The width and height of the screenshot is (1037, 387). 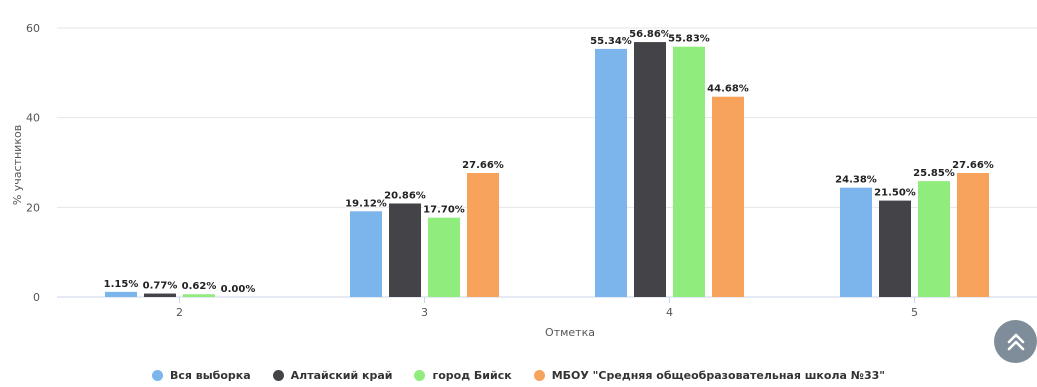 I want to click on legend-item-altaiskii-krai: Алтайский край, so click(x=332, y=375).